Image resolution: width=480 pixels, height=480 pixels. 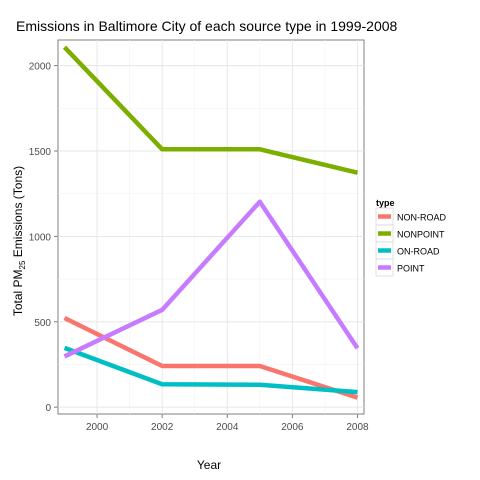 What do you see at coordinates (18, 292) in the screenshot?
I see `y-axis-title-prefix: Total PM` at bounding box center [18, 292].